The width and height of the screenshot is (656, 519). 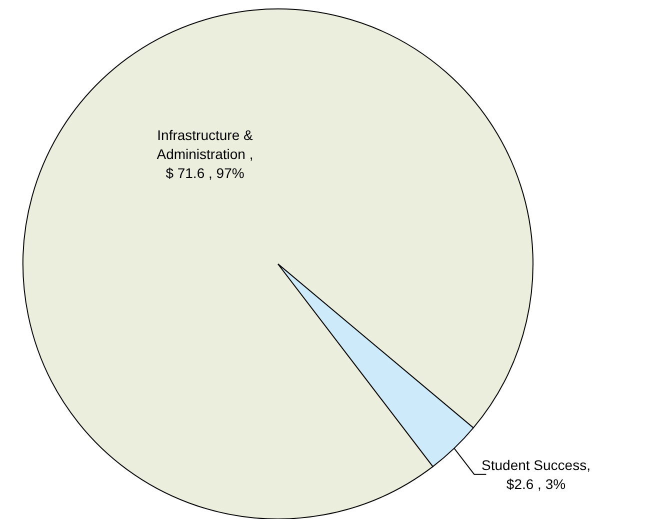 What do you see at coordinates (536, 474) in the screenshot?
I see `slice-label: Student Success, $2.6 , 3%` at bounding box center [536, 474].